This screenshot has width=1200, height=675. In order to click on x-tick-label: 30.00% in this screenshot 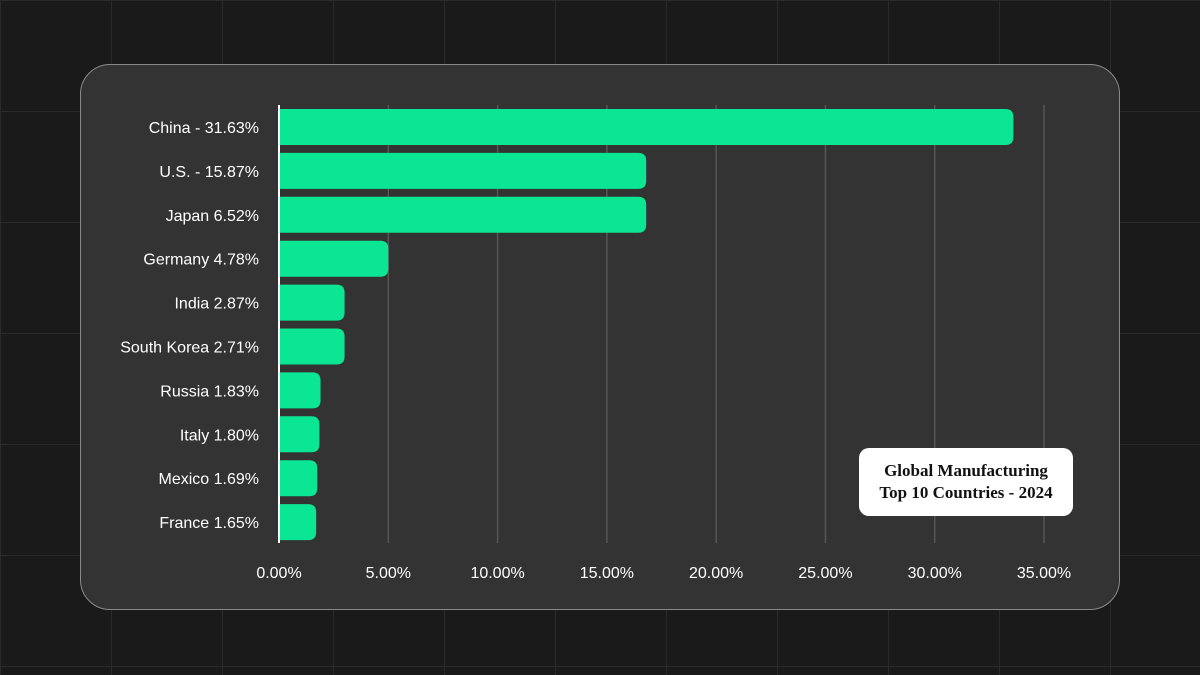, I will do `click(935, 573)`.